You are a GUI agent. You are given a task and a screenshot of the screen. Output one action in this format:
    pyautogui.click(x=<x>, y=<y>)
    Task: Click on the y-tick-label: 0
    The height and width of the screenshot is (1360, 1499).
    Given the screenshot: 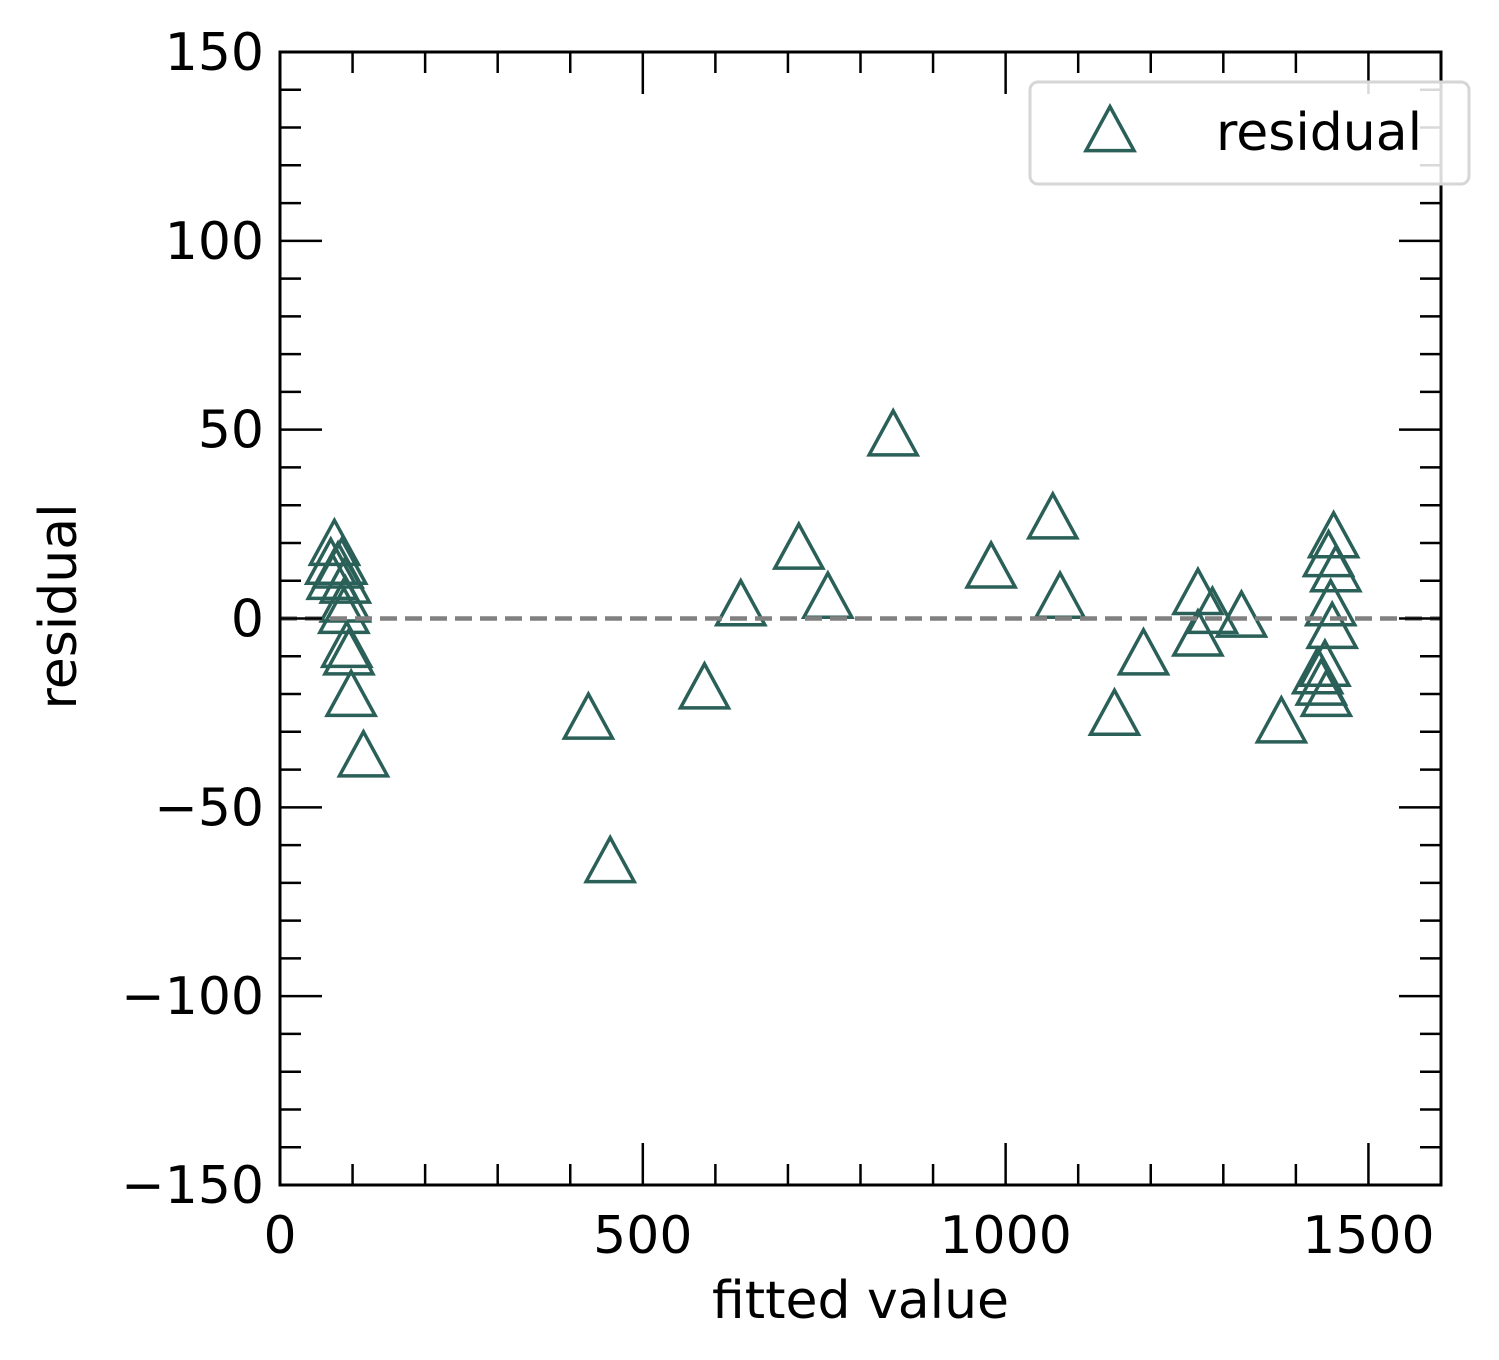 What is the action you would take?
    pyautogui.click(x=247, y=620)
    